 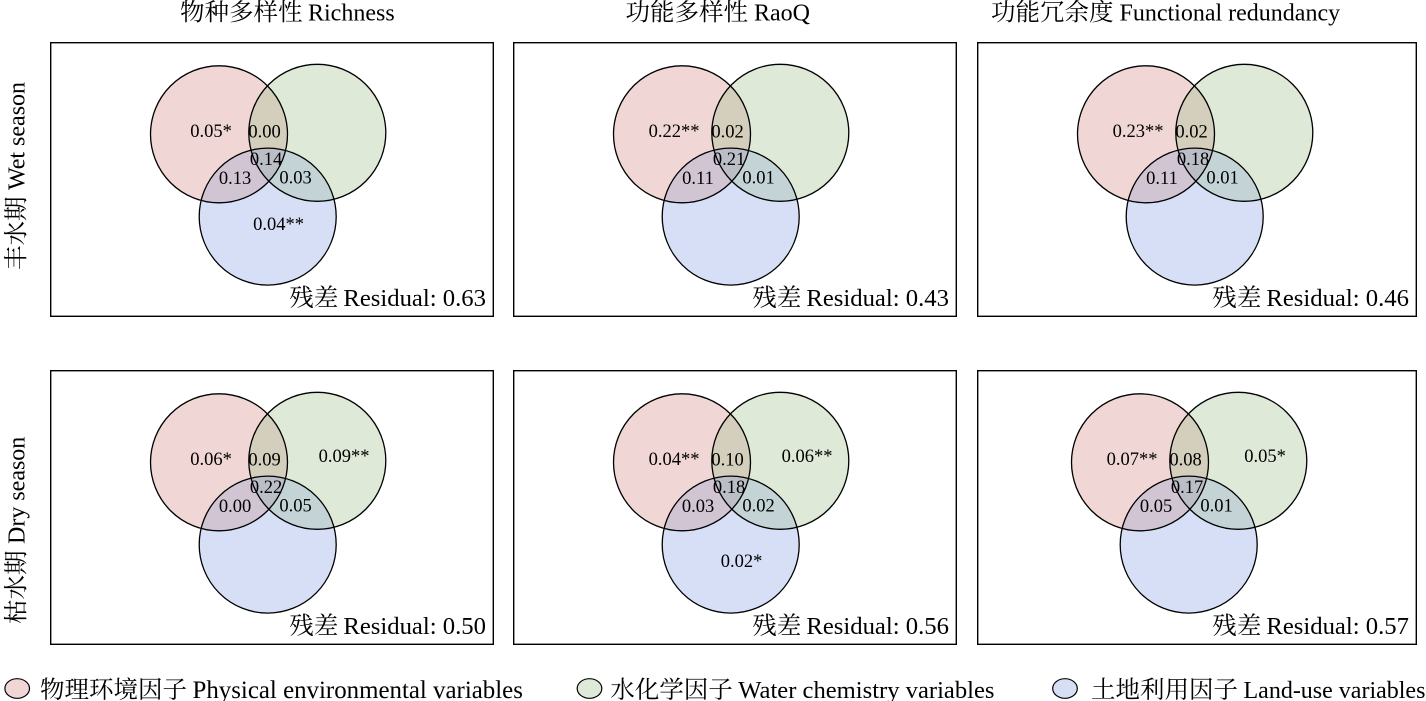 I want to click on svg-text: Land-use variables, so click(x=1335, y=689).